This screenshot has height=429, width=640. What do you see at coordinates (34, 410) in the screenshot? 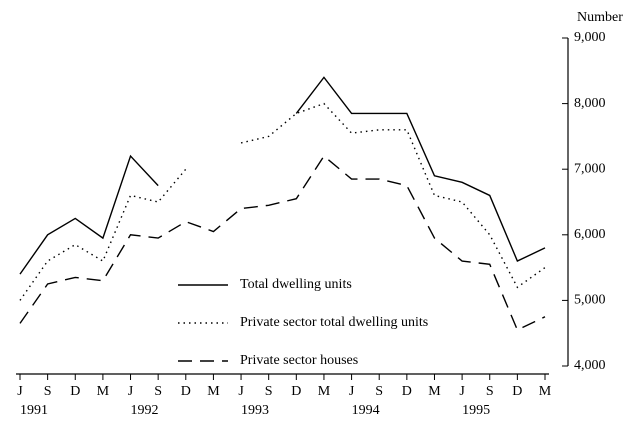
I see `year-label: 1991` at bounding box center [34, 410].